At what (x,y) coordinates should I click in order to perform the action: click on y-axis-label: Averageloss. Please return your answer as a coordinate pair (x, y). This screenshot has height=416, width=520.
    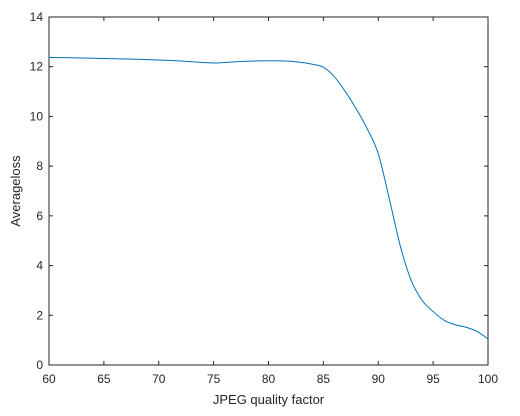
    Looking at the image, I should click on (15, 191).